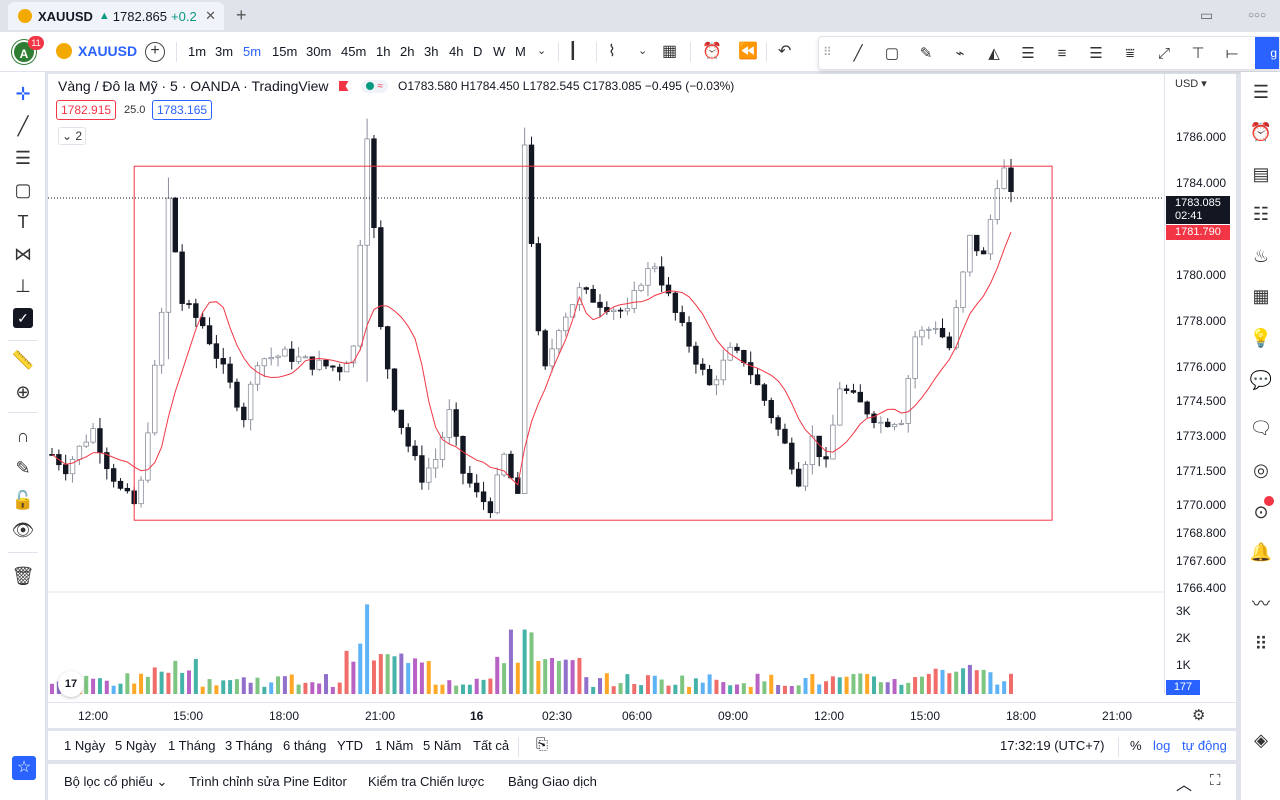 Image resolution: width=1280 pixels, height=800 pixels. What do you see at coordinates (182, 110) in the screenshot?
I see `buy-price-button: 1783.165` at bounding box center [182, 110].